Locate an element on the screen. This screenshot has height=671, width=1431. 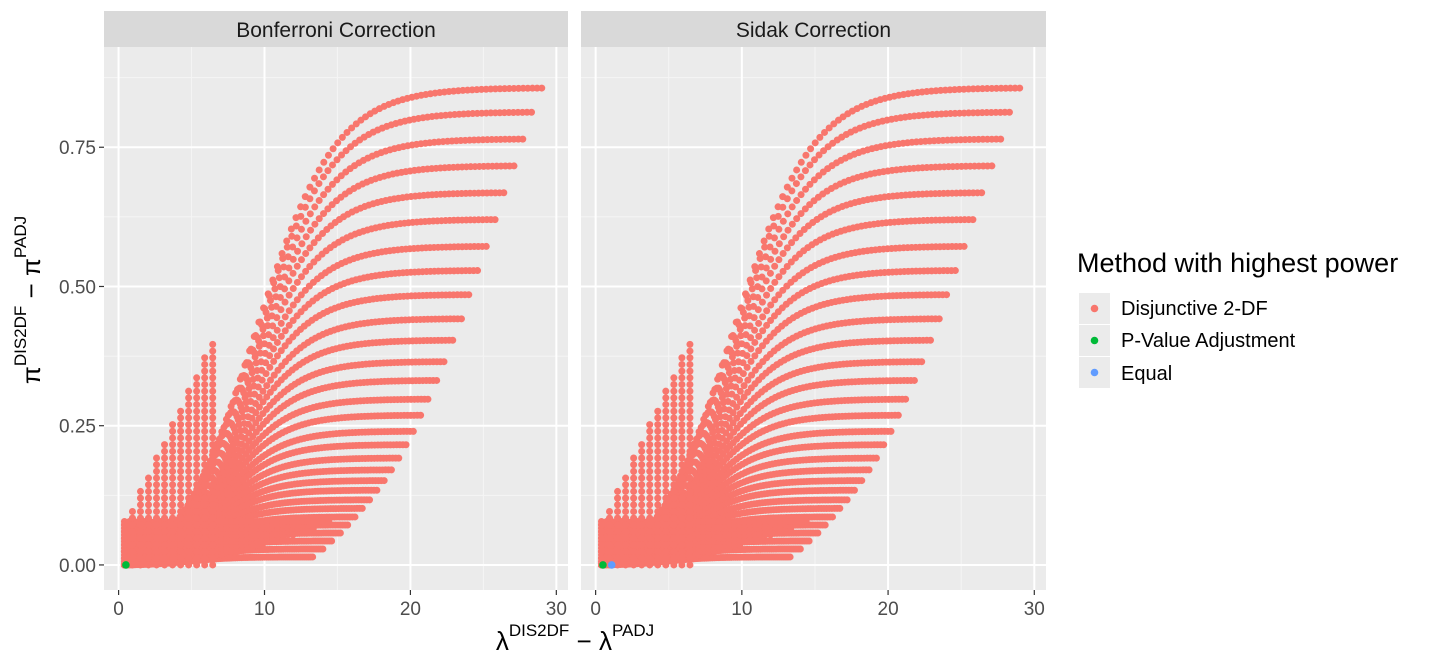
y-tick-label: 0.25 is located at coordinates (77, 427).